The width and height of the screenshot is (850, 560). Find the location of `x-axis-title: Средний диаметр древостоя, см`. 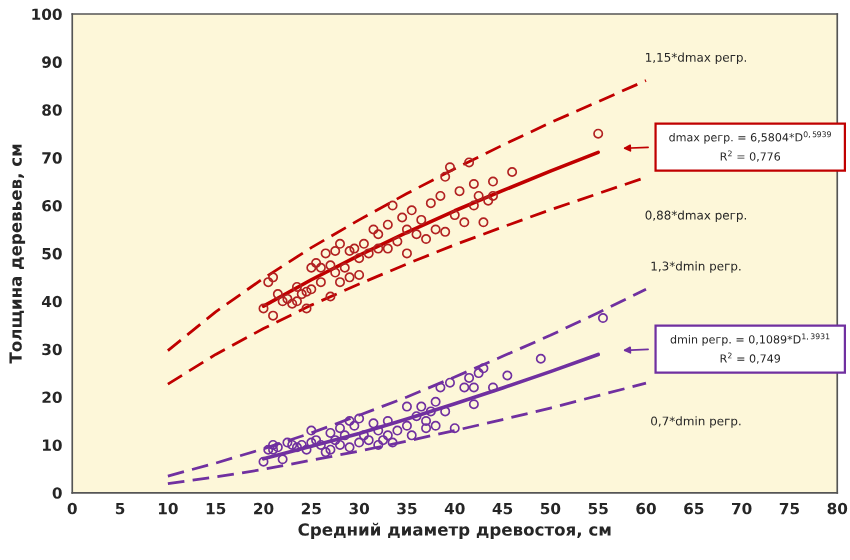

x-axis-title: Средний диаметр древостоя, см is located at coordinates (454, 531).